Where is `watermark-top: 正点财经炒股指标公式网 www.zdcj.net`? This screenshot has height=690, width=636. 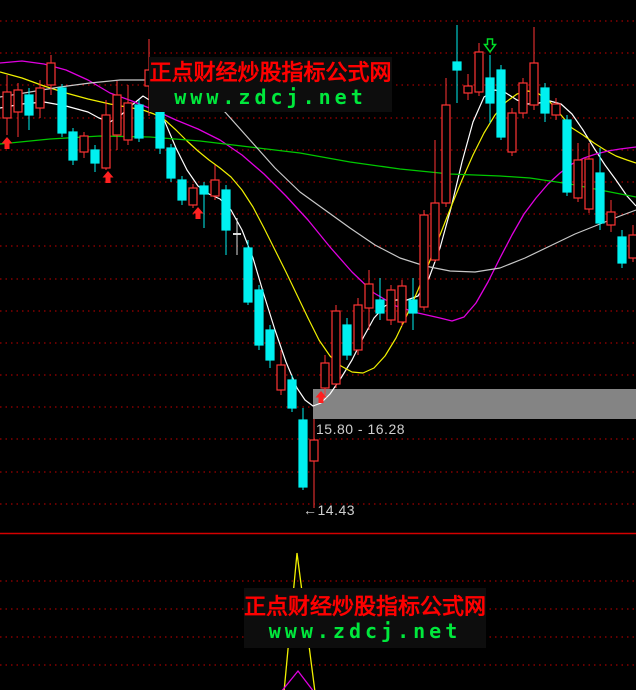
watermark-top: 正点财经炒股指标公式网 www.zdcj.net is located at coordinates (270, 84).